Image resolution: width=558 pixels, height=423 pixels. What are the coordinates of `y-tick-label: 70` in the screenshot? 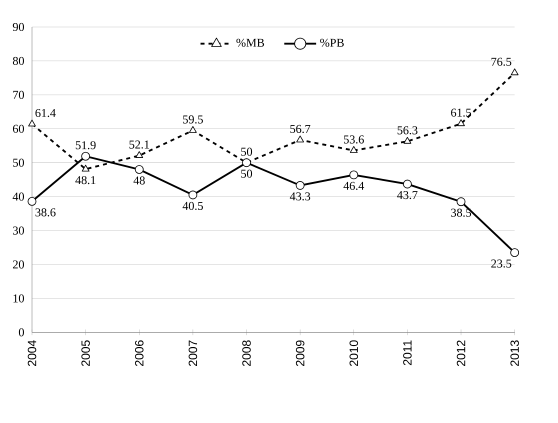 It's located at (18, 94).